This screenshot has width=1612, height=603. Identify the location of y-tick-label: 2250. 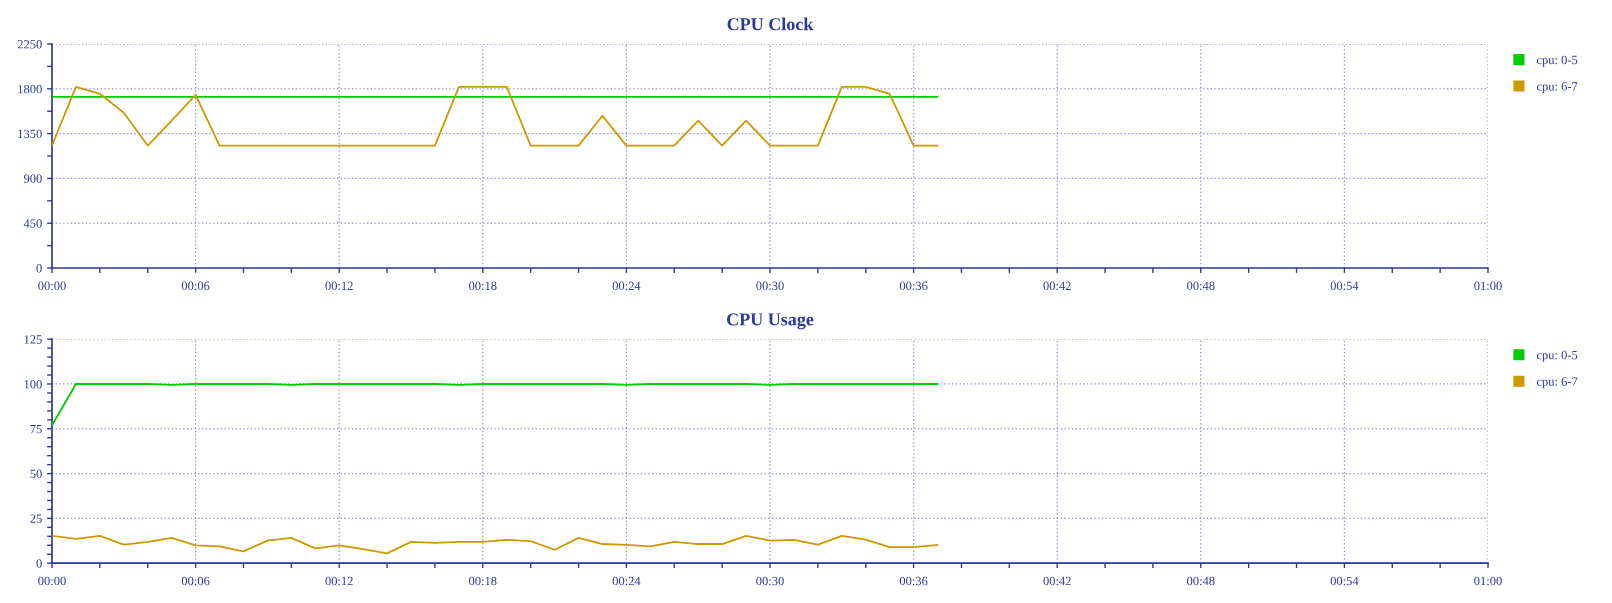
(29, 44).